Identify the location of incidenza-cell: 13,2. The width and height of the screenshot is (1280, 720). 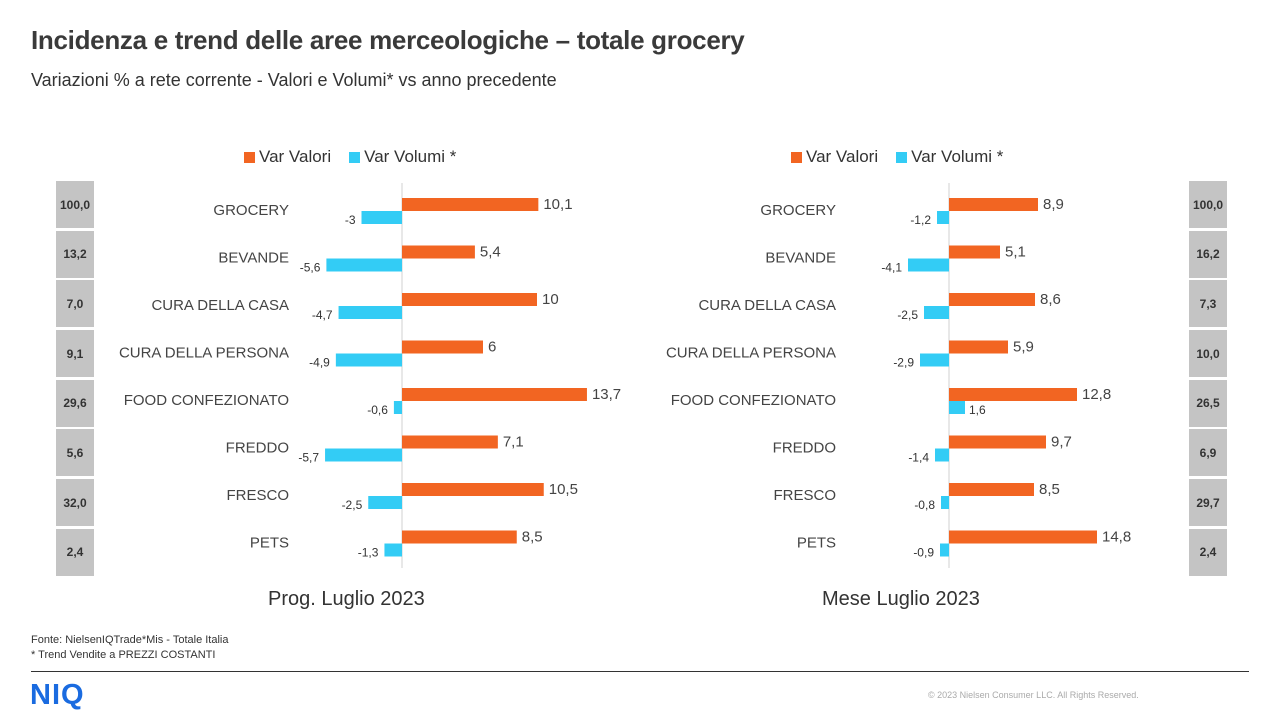
(75, 254).